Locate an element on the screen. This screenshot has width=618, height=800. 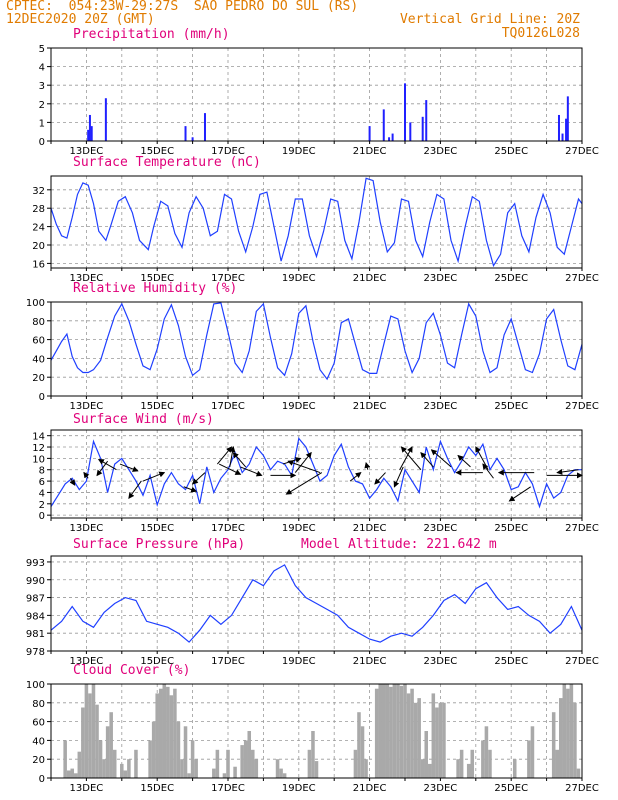
cloud-cover-title: Cloud Cover (%) is located at coordinates (131, 670).